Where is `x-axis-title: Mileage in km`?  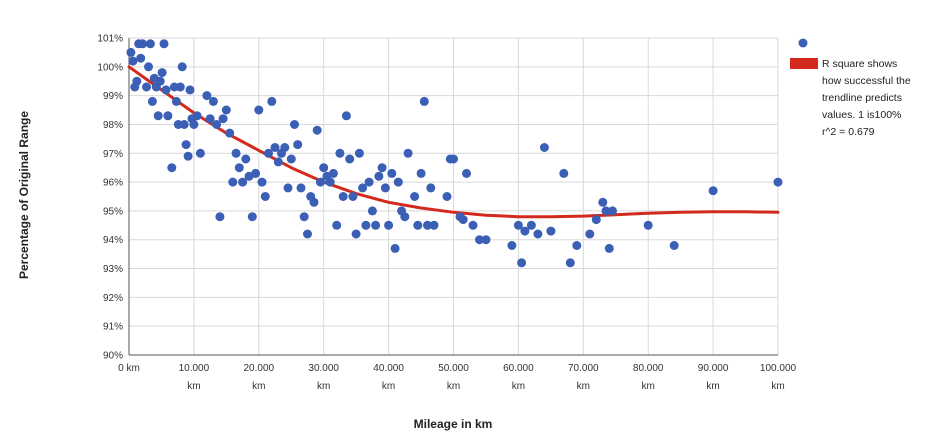 x-axis-title: Mileage in km is located at coordinates (453, 424).